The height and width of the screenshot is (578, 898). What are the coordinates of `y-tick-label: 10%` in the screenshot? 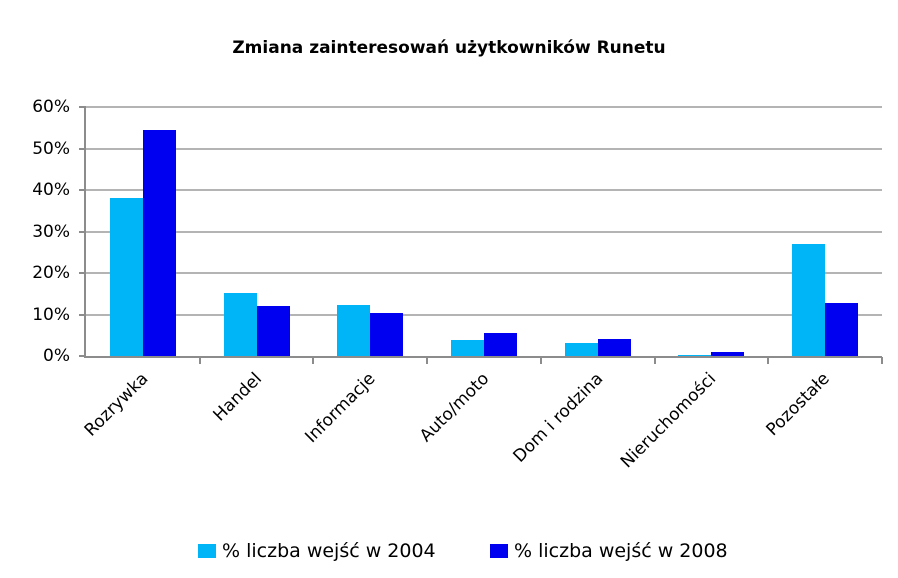 It's located at (51, 314).